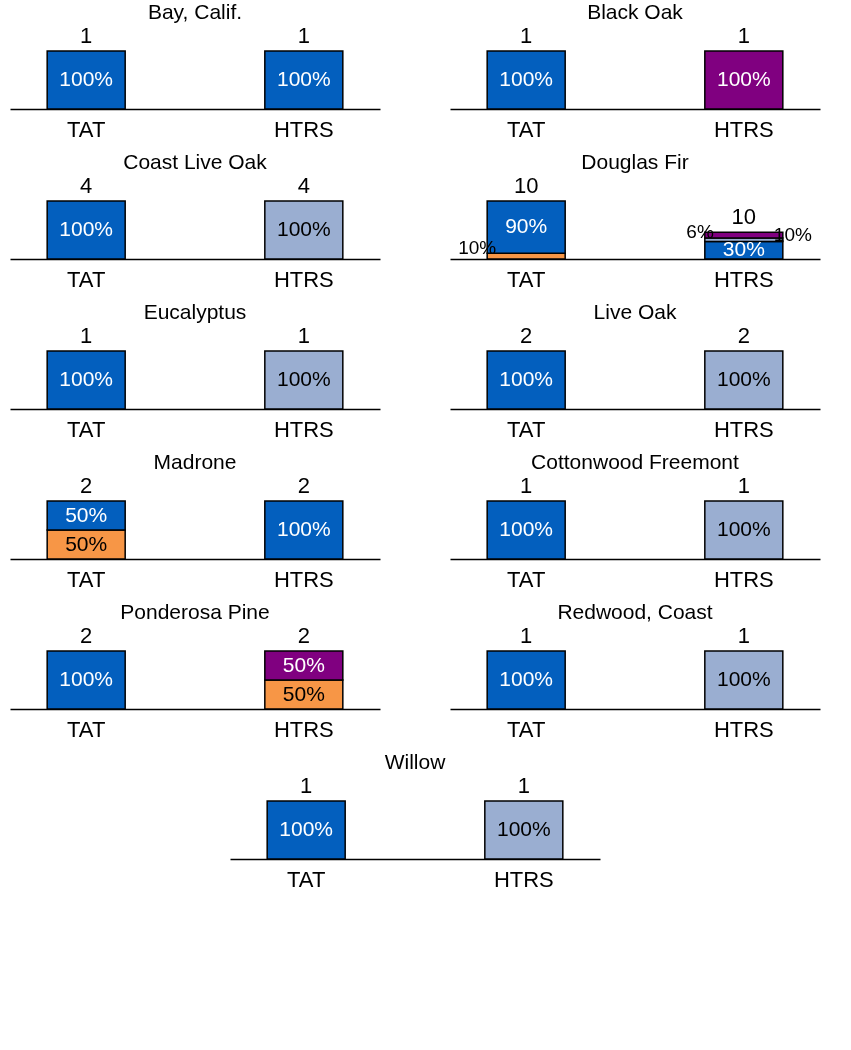 This screenshot has width=851, height=1050. I want to click on data-label: 90%, so click(526, 226).